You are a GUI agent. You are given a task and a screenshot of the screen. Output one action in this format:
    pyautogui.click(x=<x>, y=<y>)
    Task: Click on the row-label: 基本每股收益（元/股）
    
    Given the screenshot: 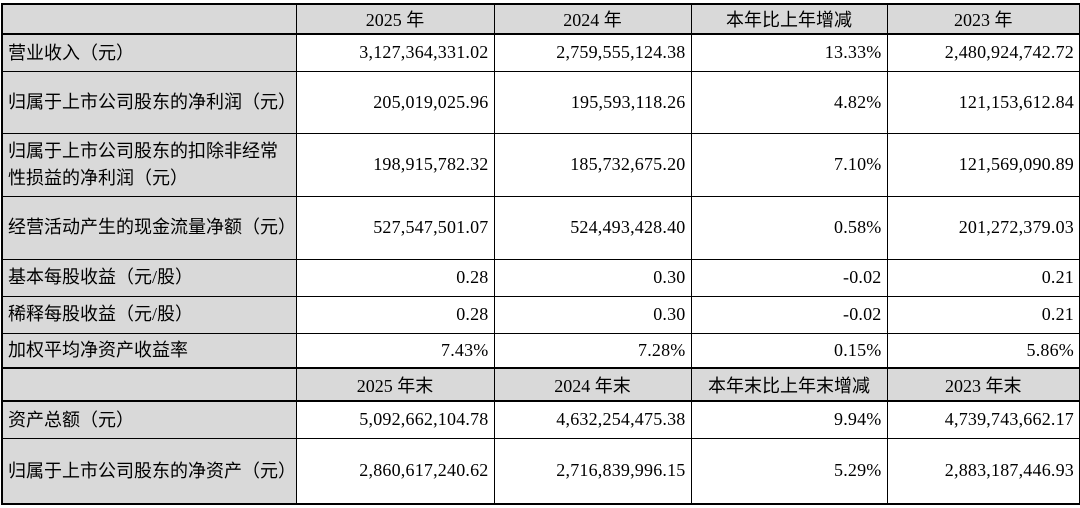 What is the action you would take?
    pyautogui.click(x=149, y=277)
    